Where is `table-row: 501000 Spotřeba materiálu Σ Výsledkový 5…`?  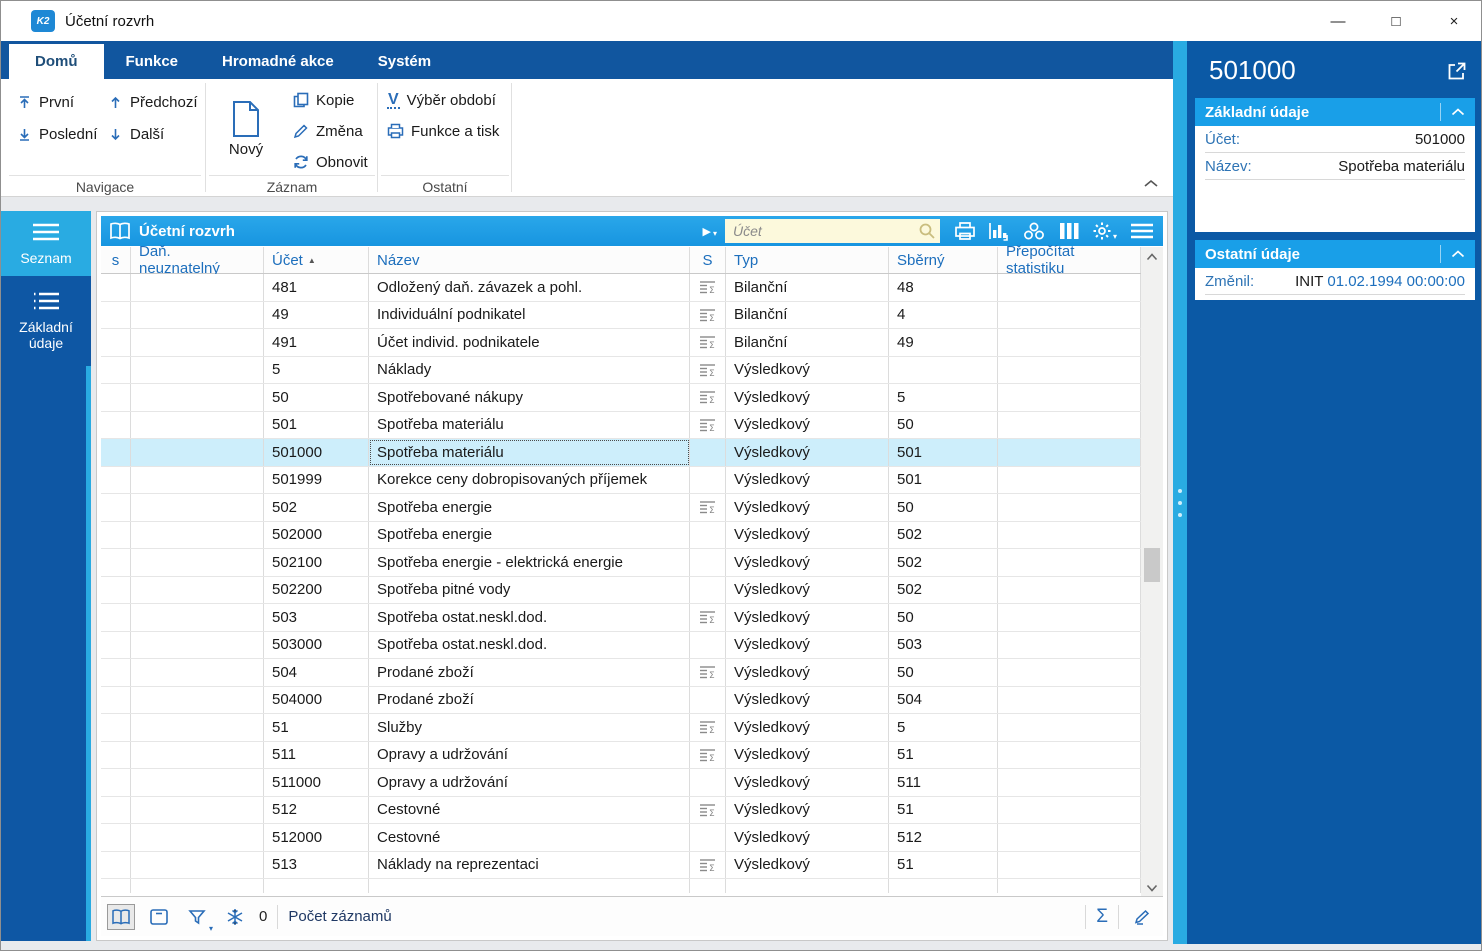
table-row: 501000 Spotřeba materiálu Σ Výsledkový 5… is located at coordinates (632, 453).